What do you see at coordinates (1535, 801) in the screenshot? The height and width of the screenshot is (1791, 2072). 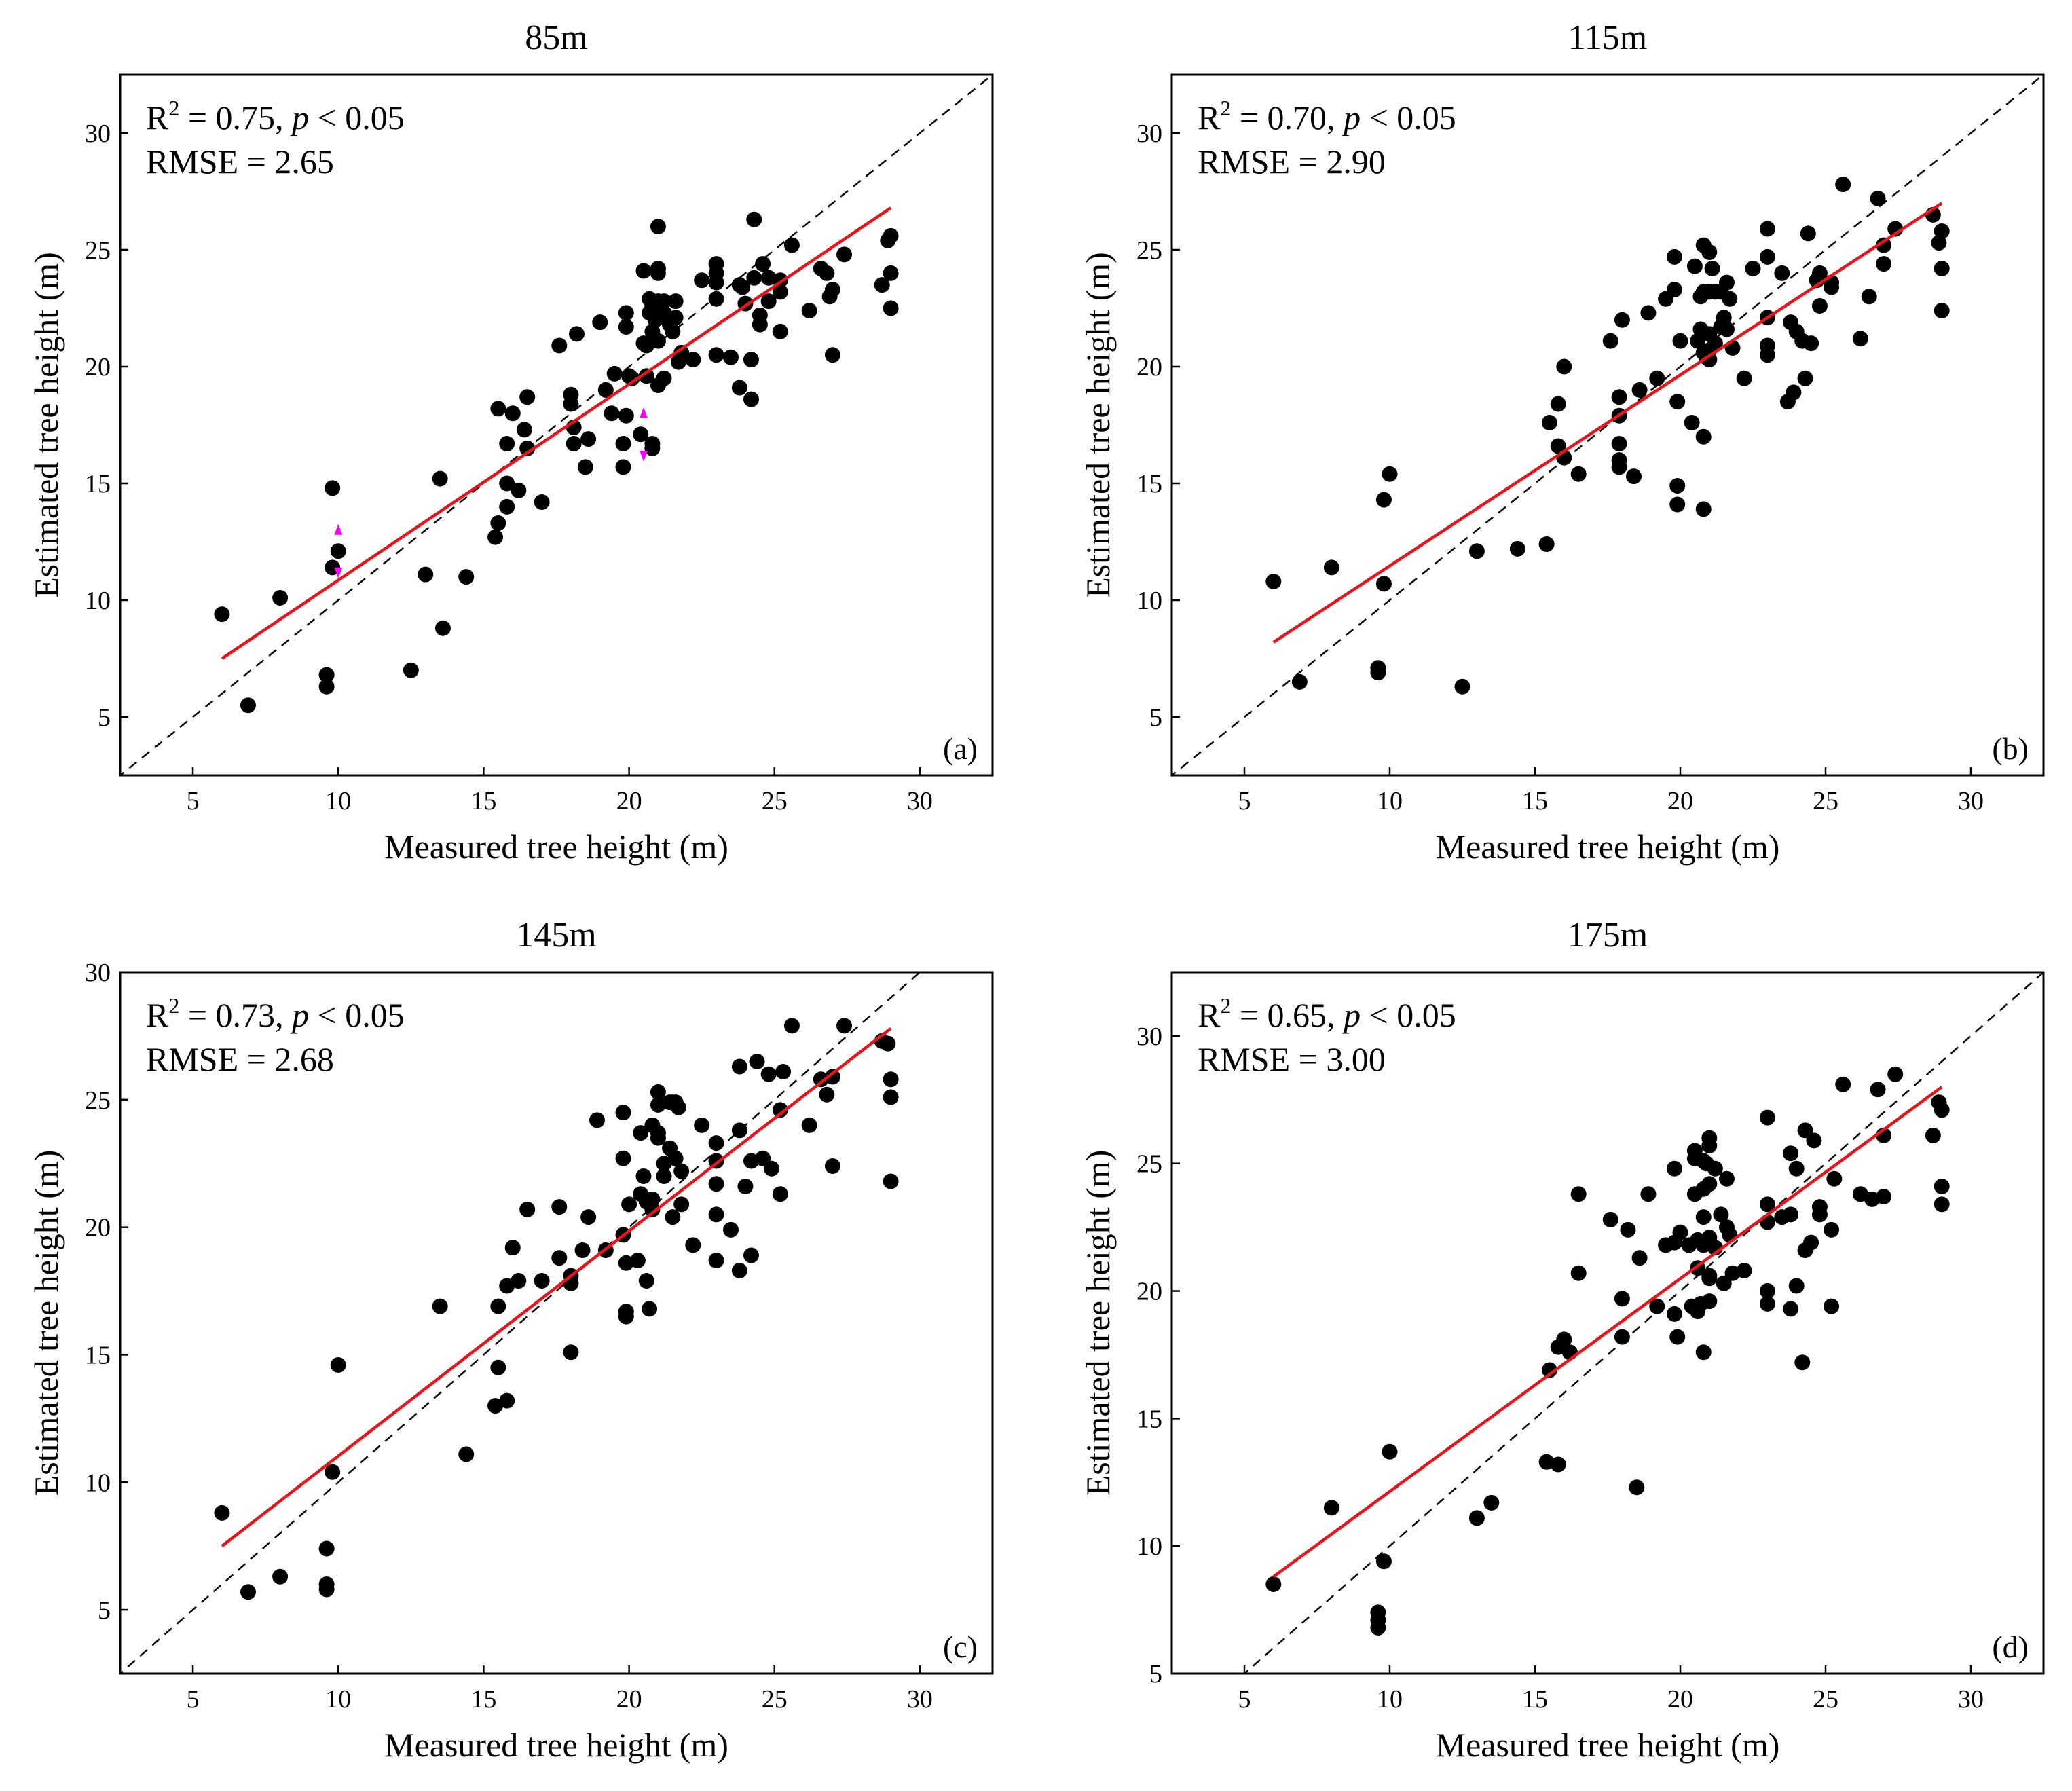 I see `x-tick-label: 15` at bounding box center [1535, 801].